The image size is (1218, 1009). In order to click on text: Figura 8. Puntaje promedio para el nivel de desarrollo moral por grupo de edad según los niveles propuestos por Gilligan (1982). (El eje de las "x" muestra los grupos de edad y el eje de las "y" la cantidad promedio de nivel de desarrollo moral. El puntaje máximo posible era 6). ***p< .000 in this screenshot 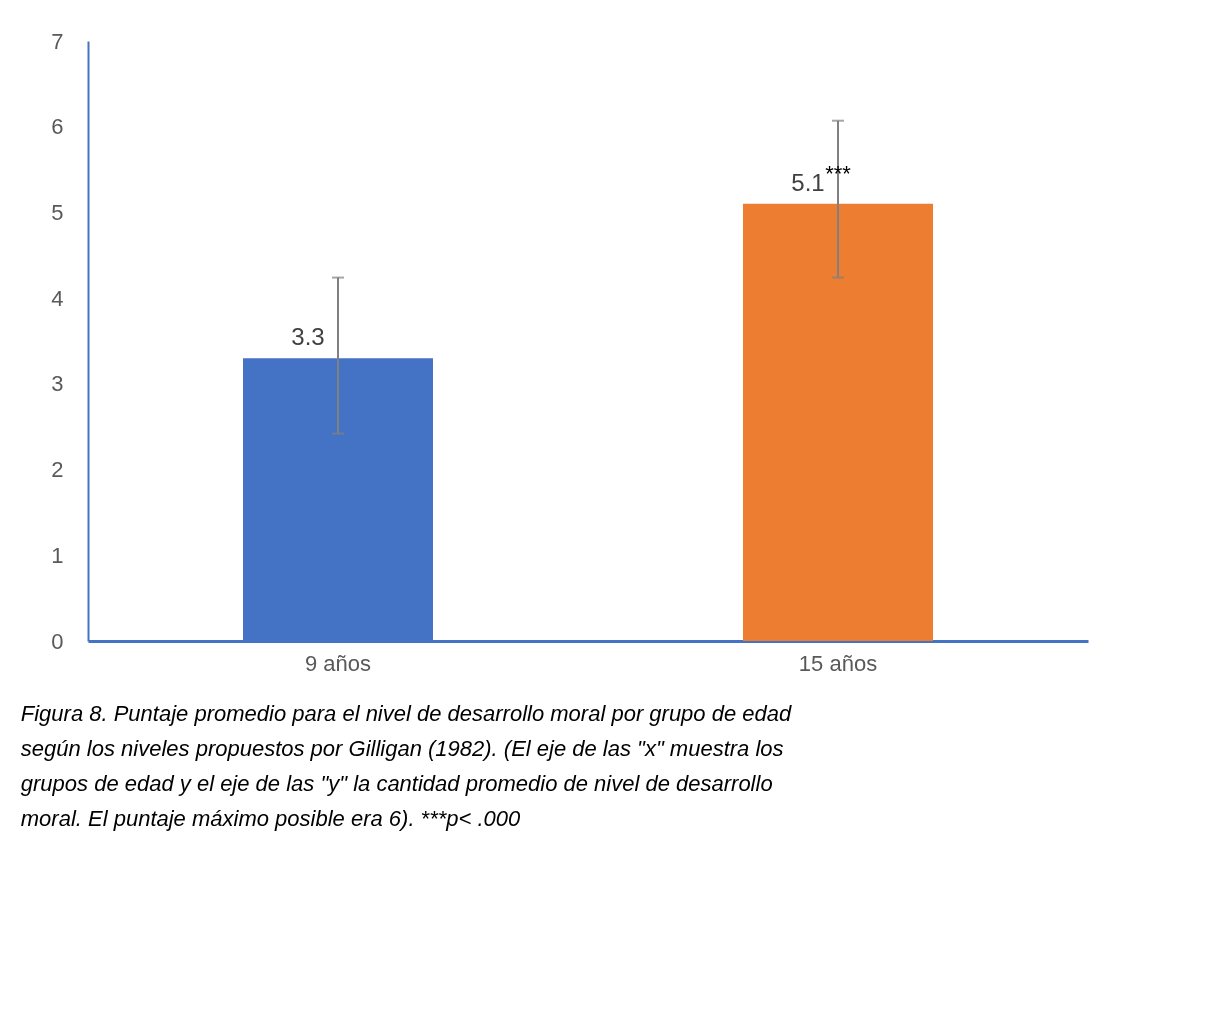, I will do `click(406, 766)`.